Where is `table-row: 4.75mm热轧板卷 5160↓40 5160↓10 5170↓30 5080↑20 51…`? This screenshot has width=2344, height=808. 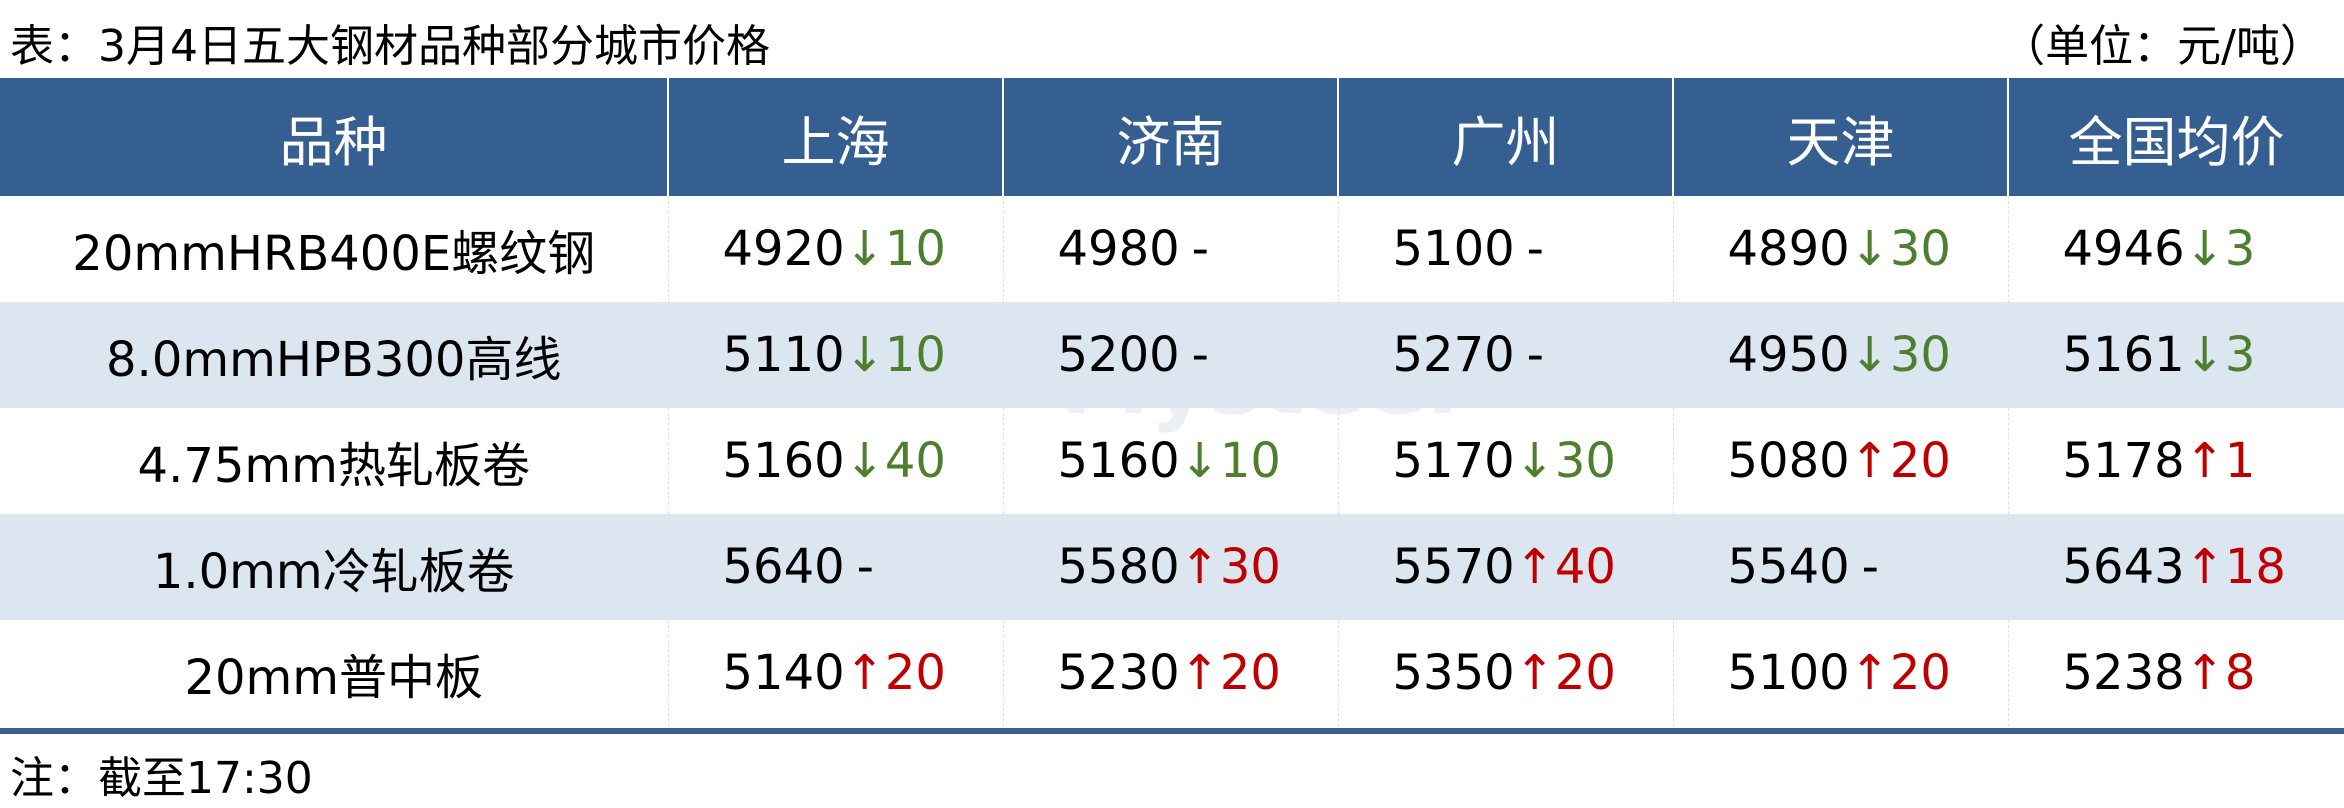 table-row: 4.75mm热轧板卷 5160↓40 5160↓10 5170↓30 5080↑20 51… is located at coordinates (1172, 461).